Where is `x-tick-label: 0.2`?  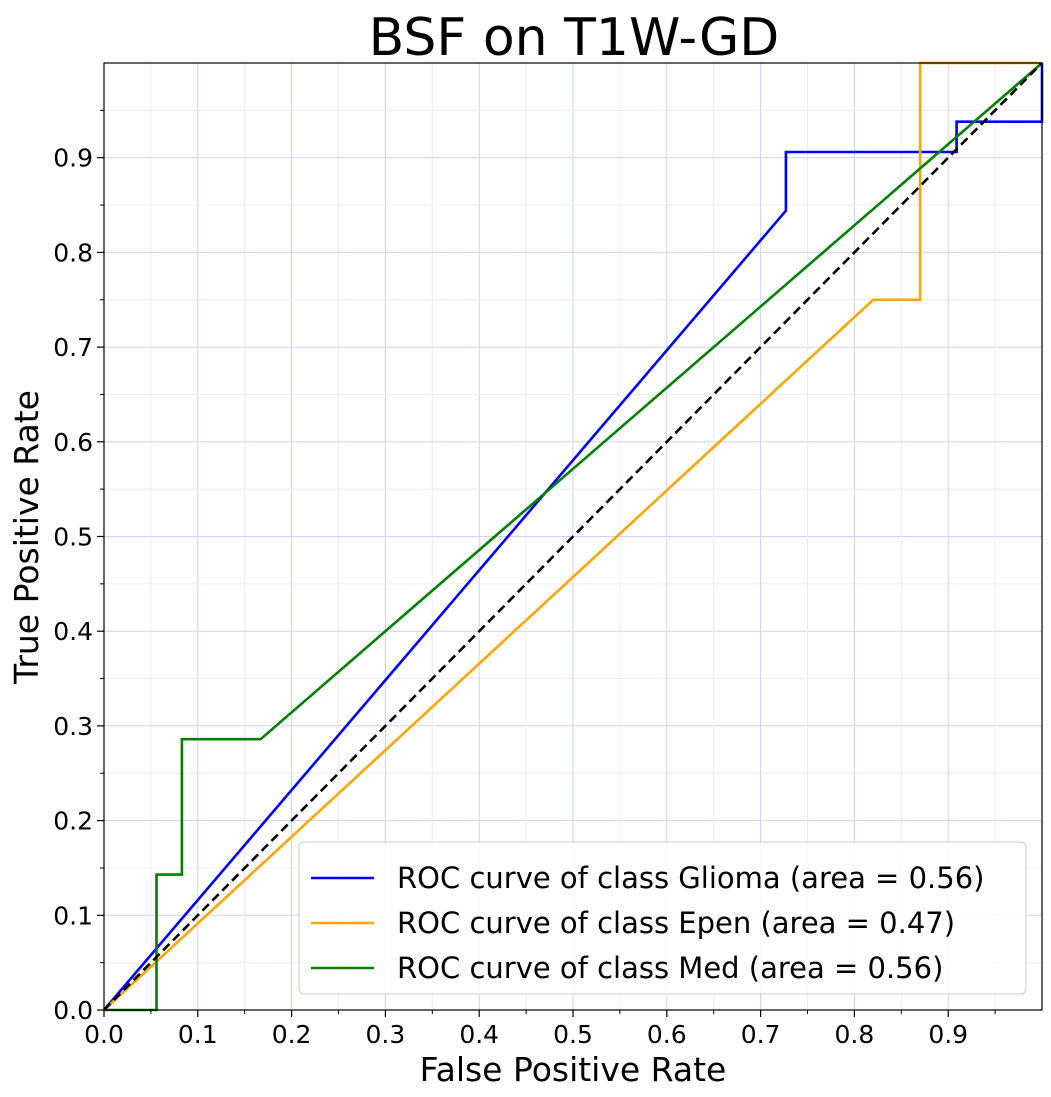 x-tick-label: 0.2 is located at coordinates (292, 1034).